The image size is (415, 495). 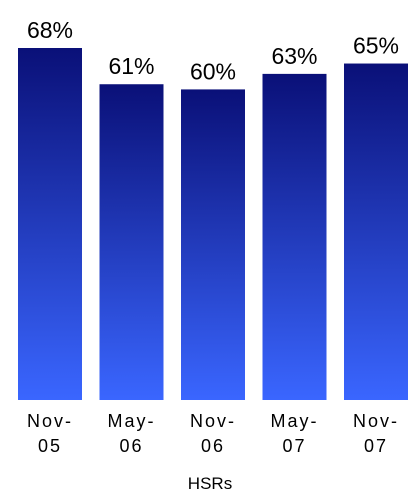 What do you see at coordinates (213, 71) in the screenshot?
I see `data-label-2: 60%` at bounding box center [213, 71].